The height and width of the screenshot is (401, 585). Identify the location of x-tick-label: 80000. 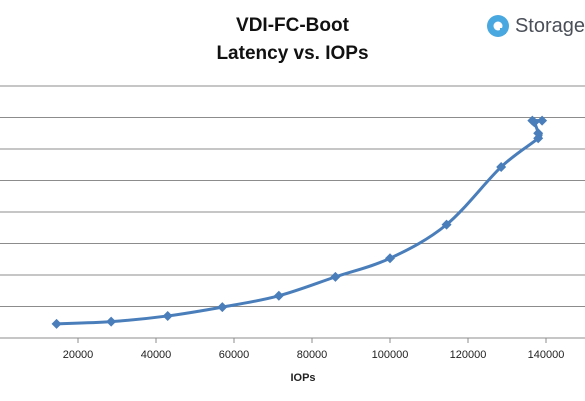
(312, 355).